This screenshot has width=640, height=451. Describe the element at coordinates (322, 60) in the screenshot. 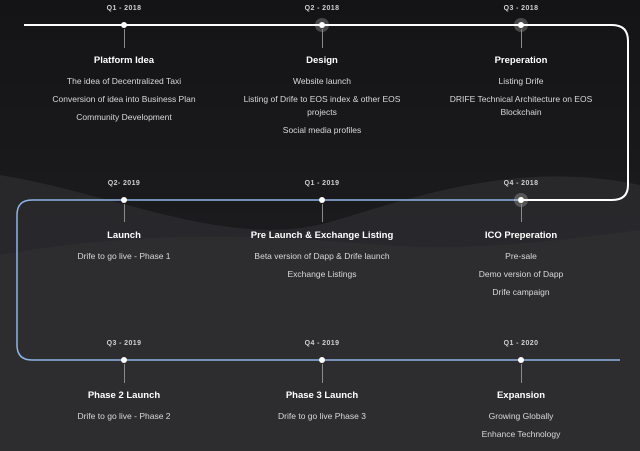

I see `milestone-title: Design` at that location.